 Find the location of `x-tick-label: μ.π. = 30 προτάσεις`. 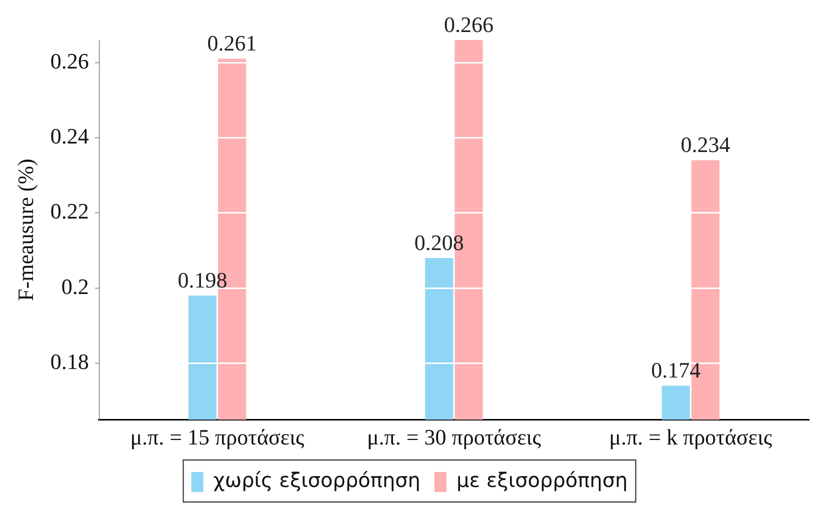

x-tick-label: μ.π. = 30 προτάσεις is located at coordinates (454, 437).